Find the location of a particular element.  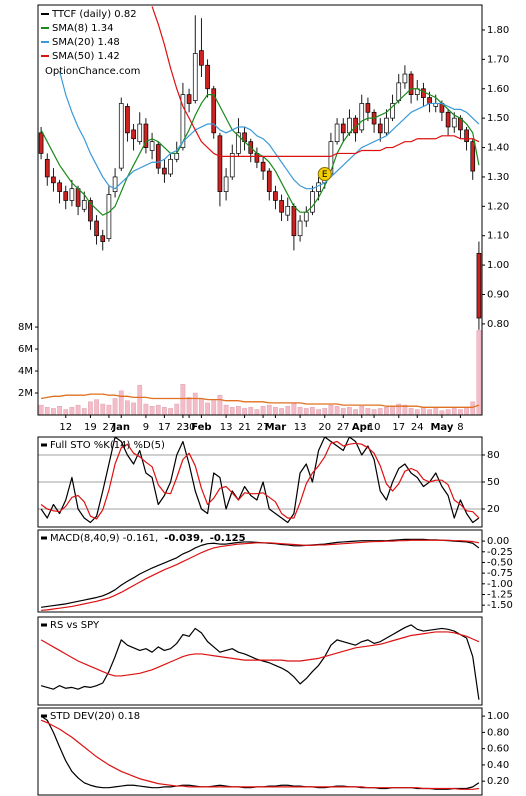

panel-title: MACD(8,40,9) -0.161, is located at coordinates (104, 538).